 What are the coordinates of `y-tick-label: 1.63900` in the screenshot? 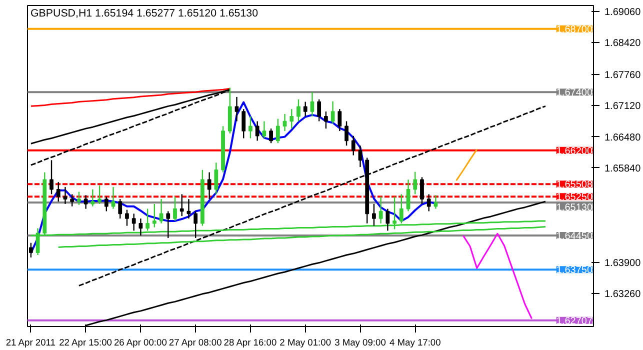 It's located at (623, 263).